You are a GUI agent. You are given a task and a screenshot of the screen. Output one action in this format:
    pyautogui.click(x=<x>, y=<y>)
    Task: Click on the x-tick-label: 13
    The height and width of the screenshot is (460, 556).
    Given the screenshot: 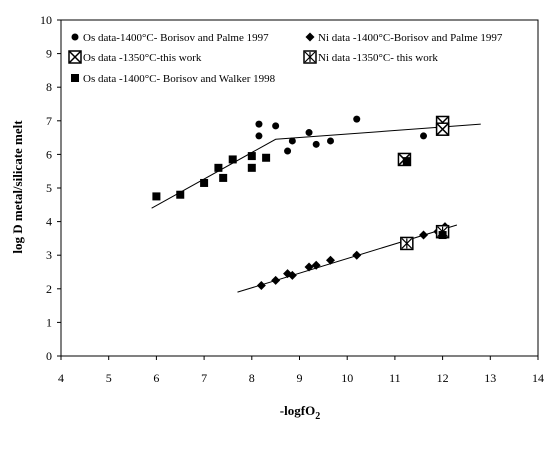 What is the action you would take?
    pyautogui.click(x=490, y=378)
    